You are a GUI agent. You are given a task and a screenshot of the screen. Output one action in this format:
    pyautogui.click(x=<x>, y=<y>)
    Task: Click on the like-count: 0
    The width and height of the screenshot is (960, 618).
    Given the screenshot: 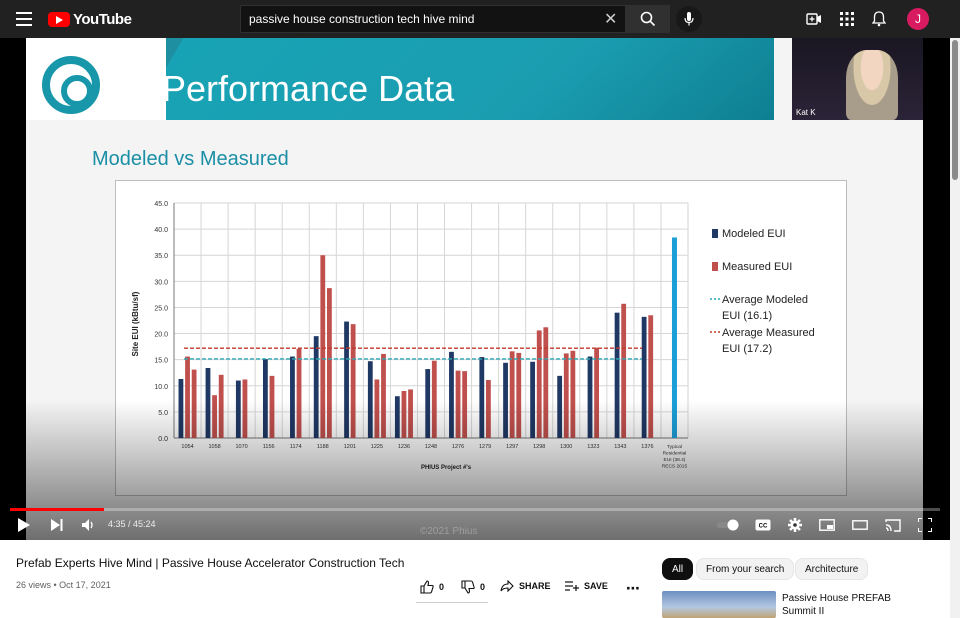 What is the action you would take?
    pyautogui.click(x=442, y=587)
    